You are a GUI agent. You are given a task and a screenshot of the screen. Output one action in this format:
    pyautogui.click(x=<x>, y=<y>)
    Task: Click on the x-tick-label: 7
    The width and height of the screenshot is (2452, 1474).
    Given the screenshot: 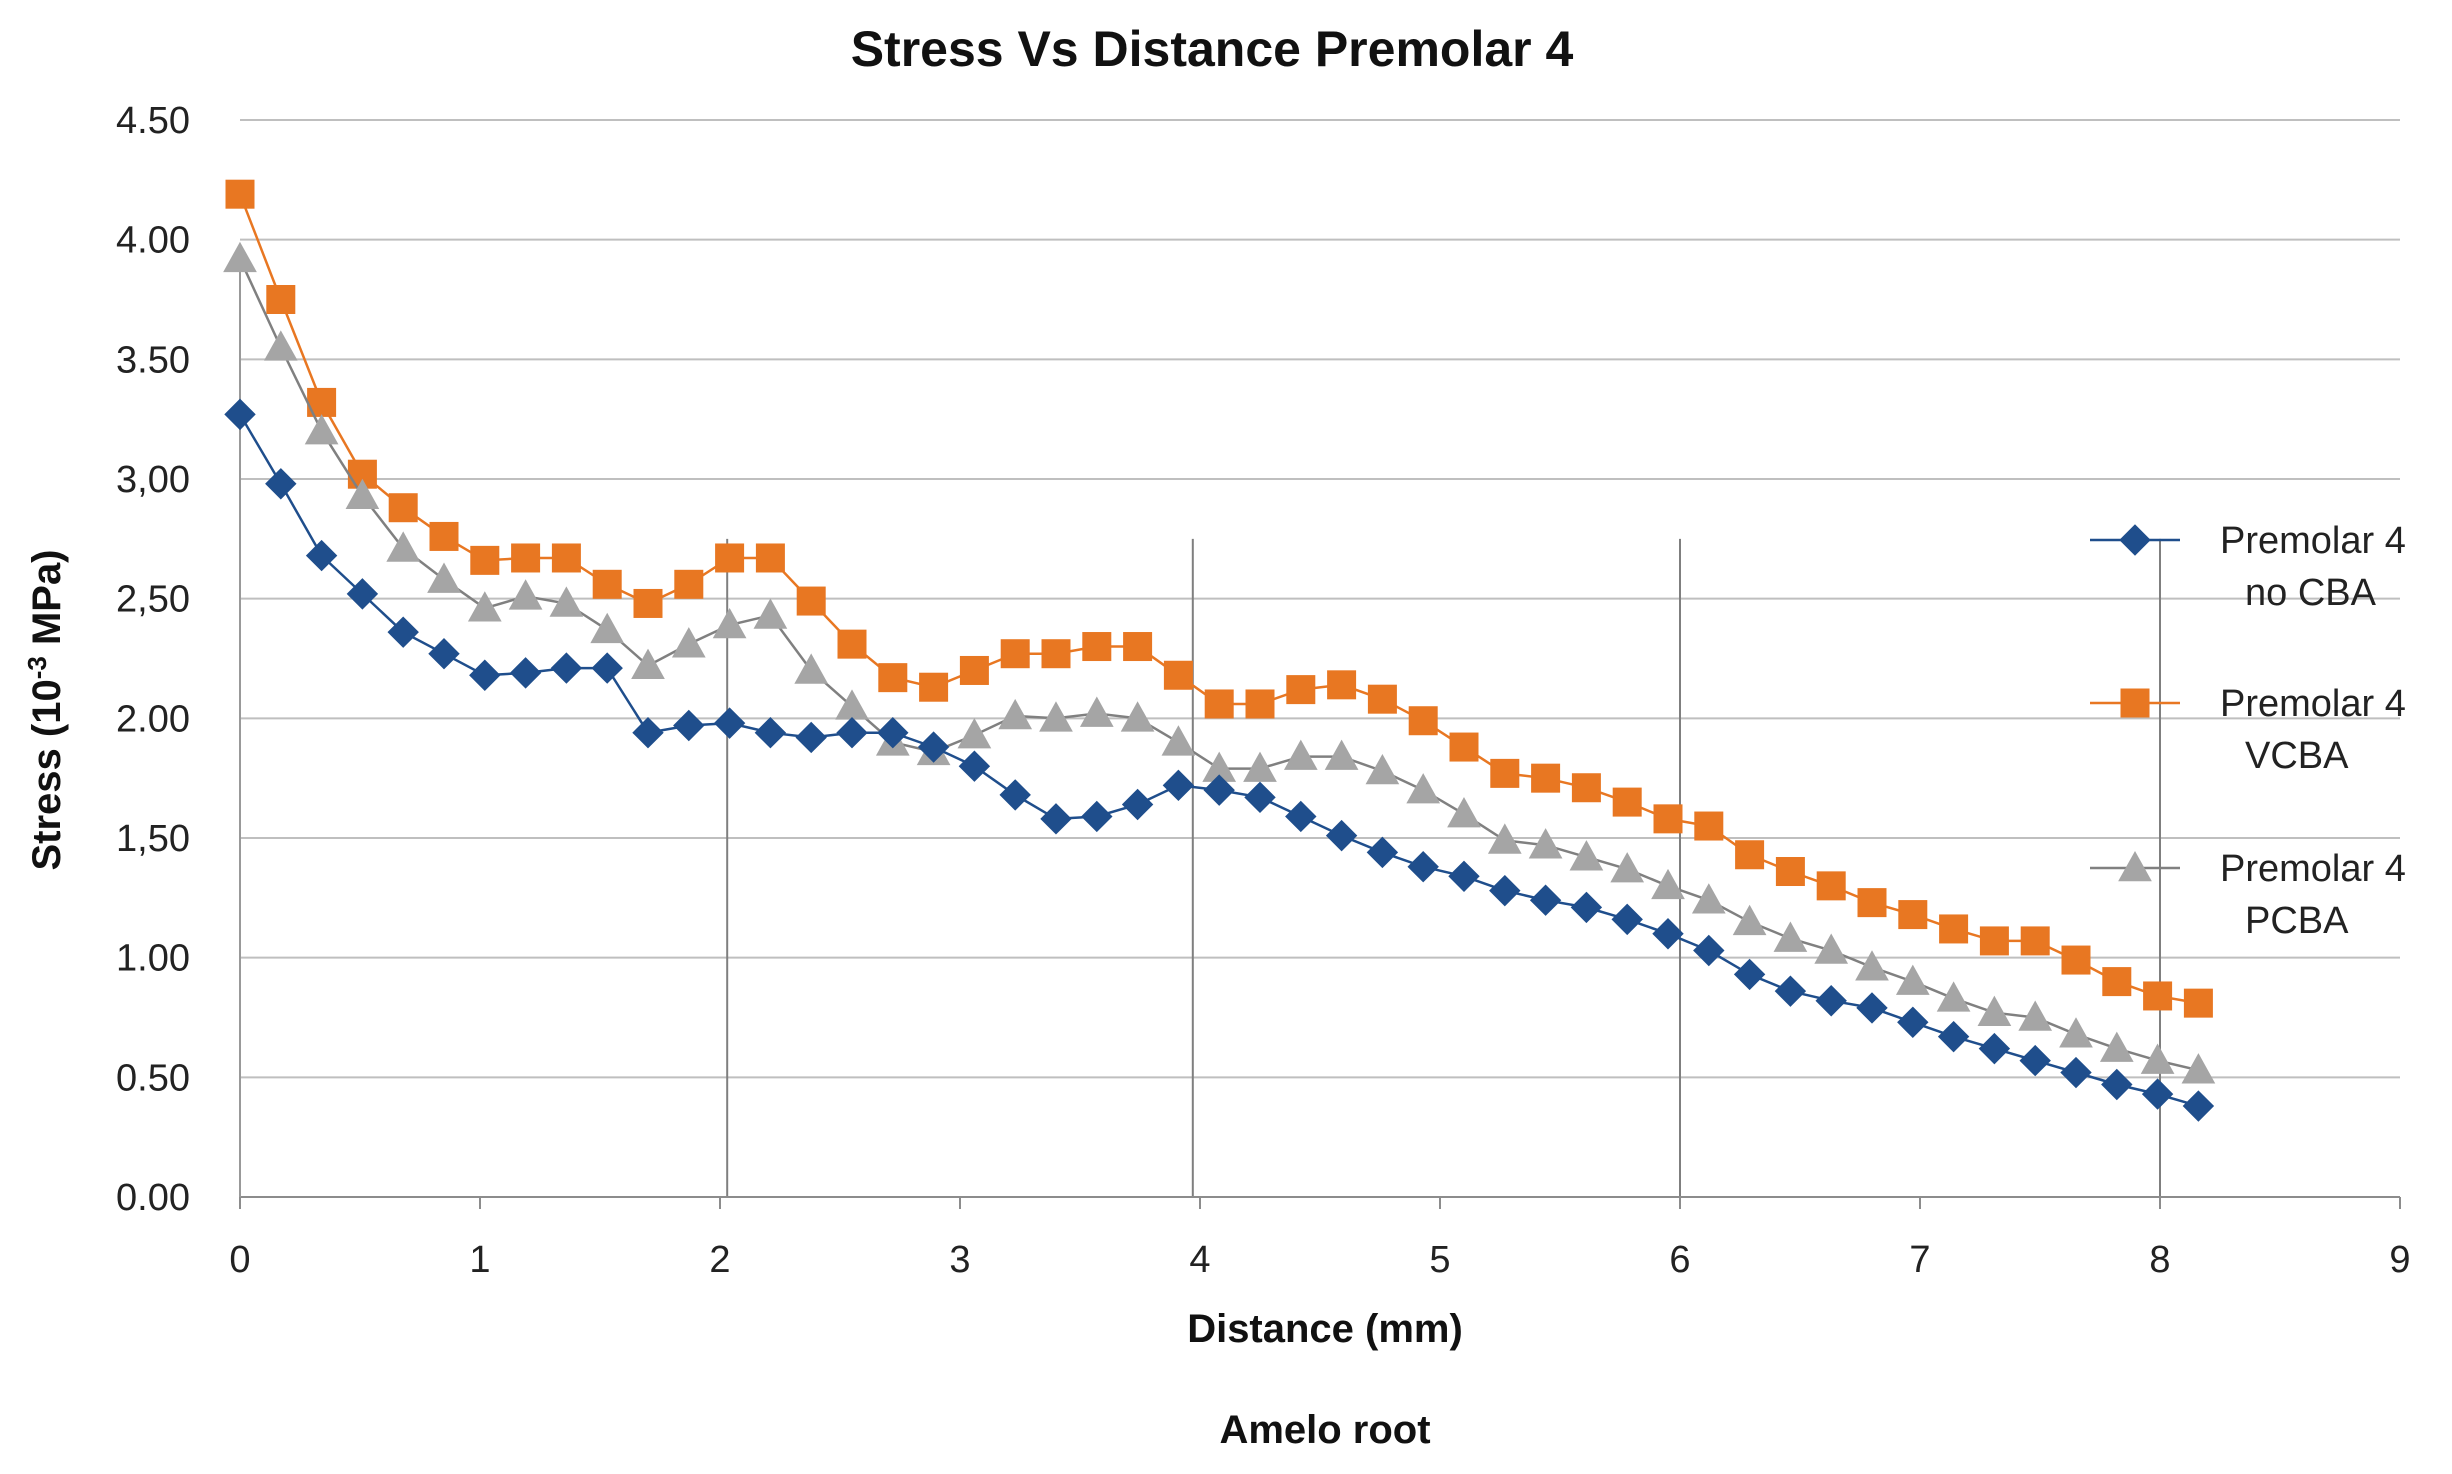 What is the action you would take?
    pyautogui.click(x=1919, y=1260)
    